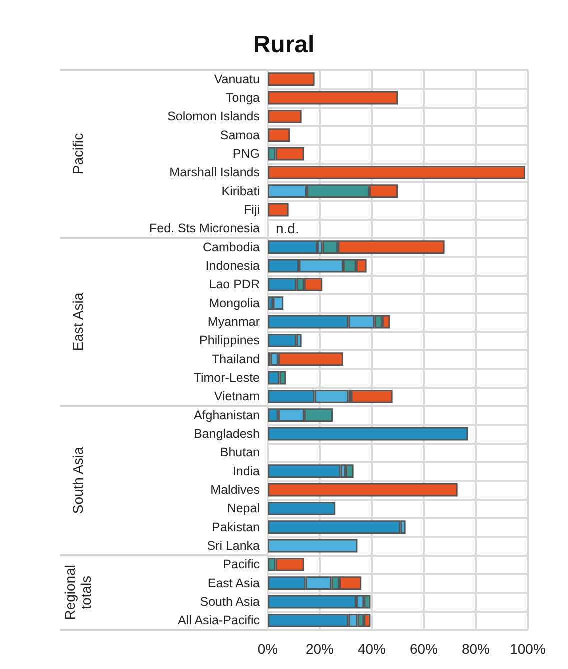 The height and width of the screenshot is (669, 568). Describe the element at coordinates (227, 415) in the screenshot. I see `y-tick-label: Afghanistan` at that location.